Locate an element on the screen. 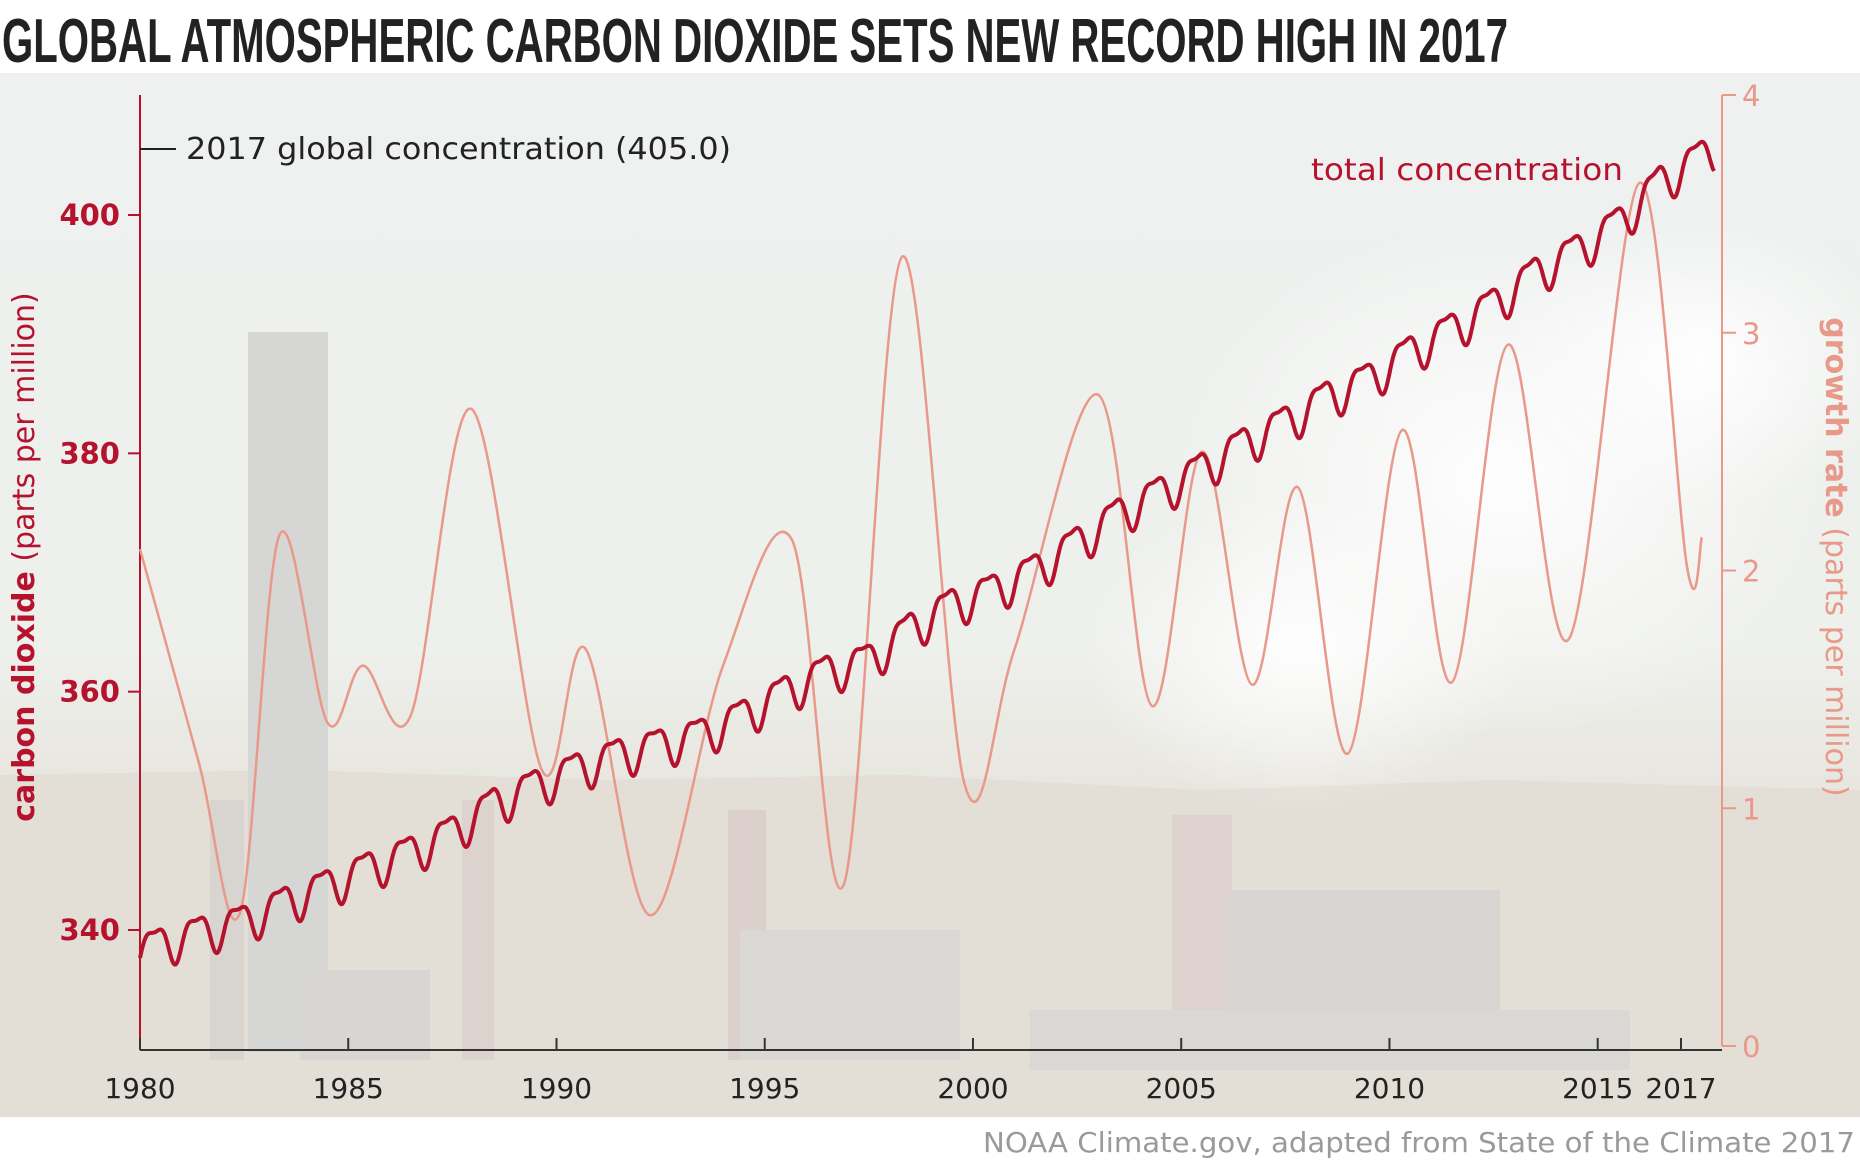 Image resolution: width=1860 pixels, height=1164 pixels. x-axis-tick-label: 1985 is located at coordinates (348, 1088).